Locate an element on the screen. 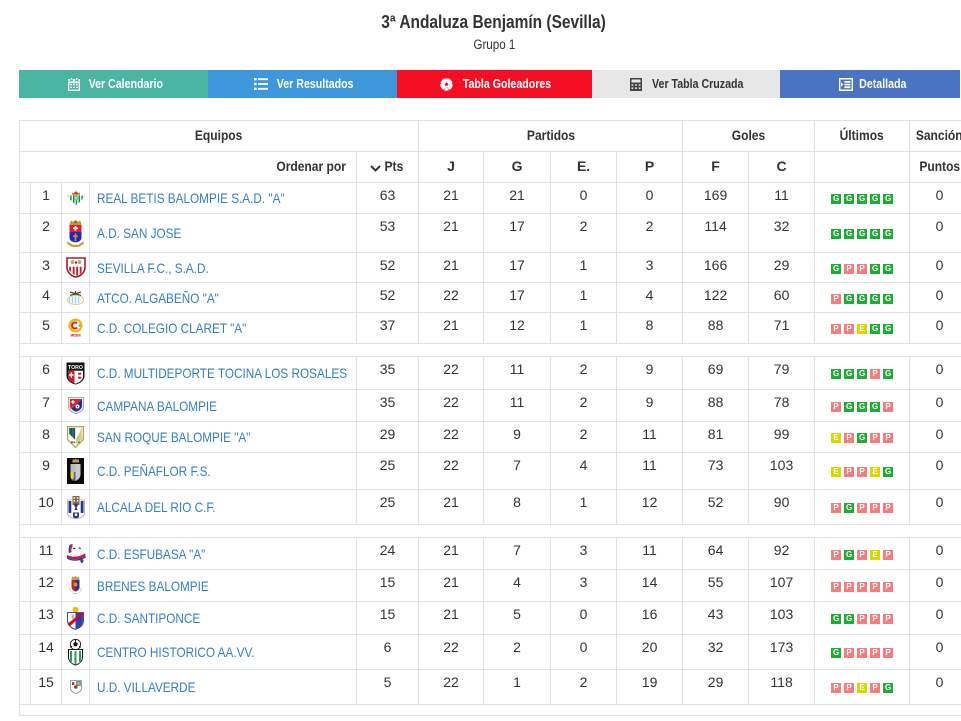 This screenshot has width=961, height=721. svg-text: CLARET is located at coordinates (75, 335).